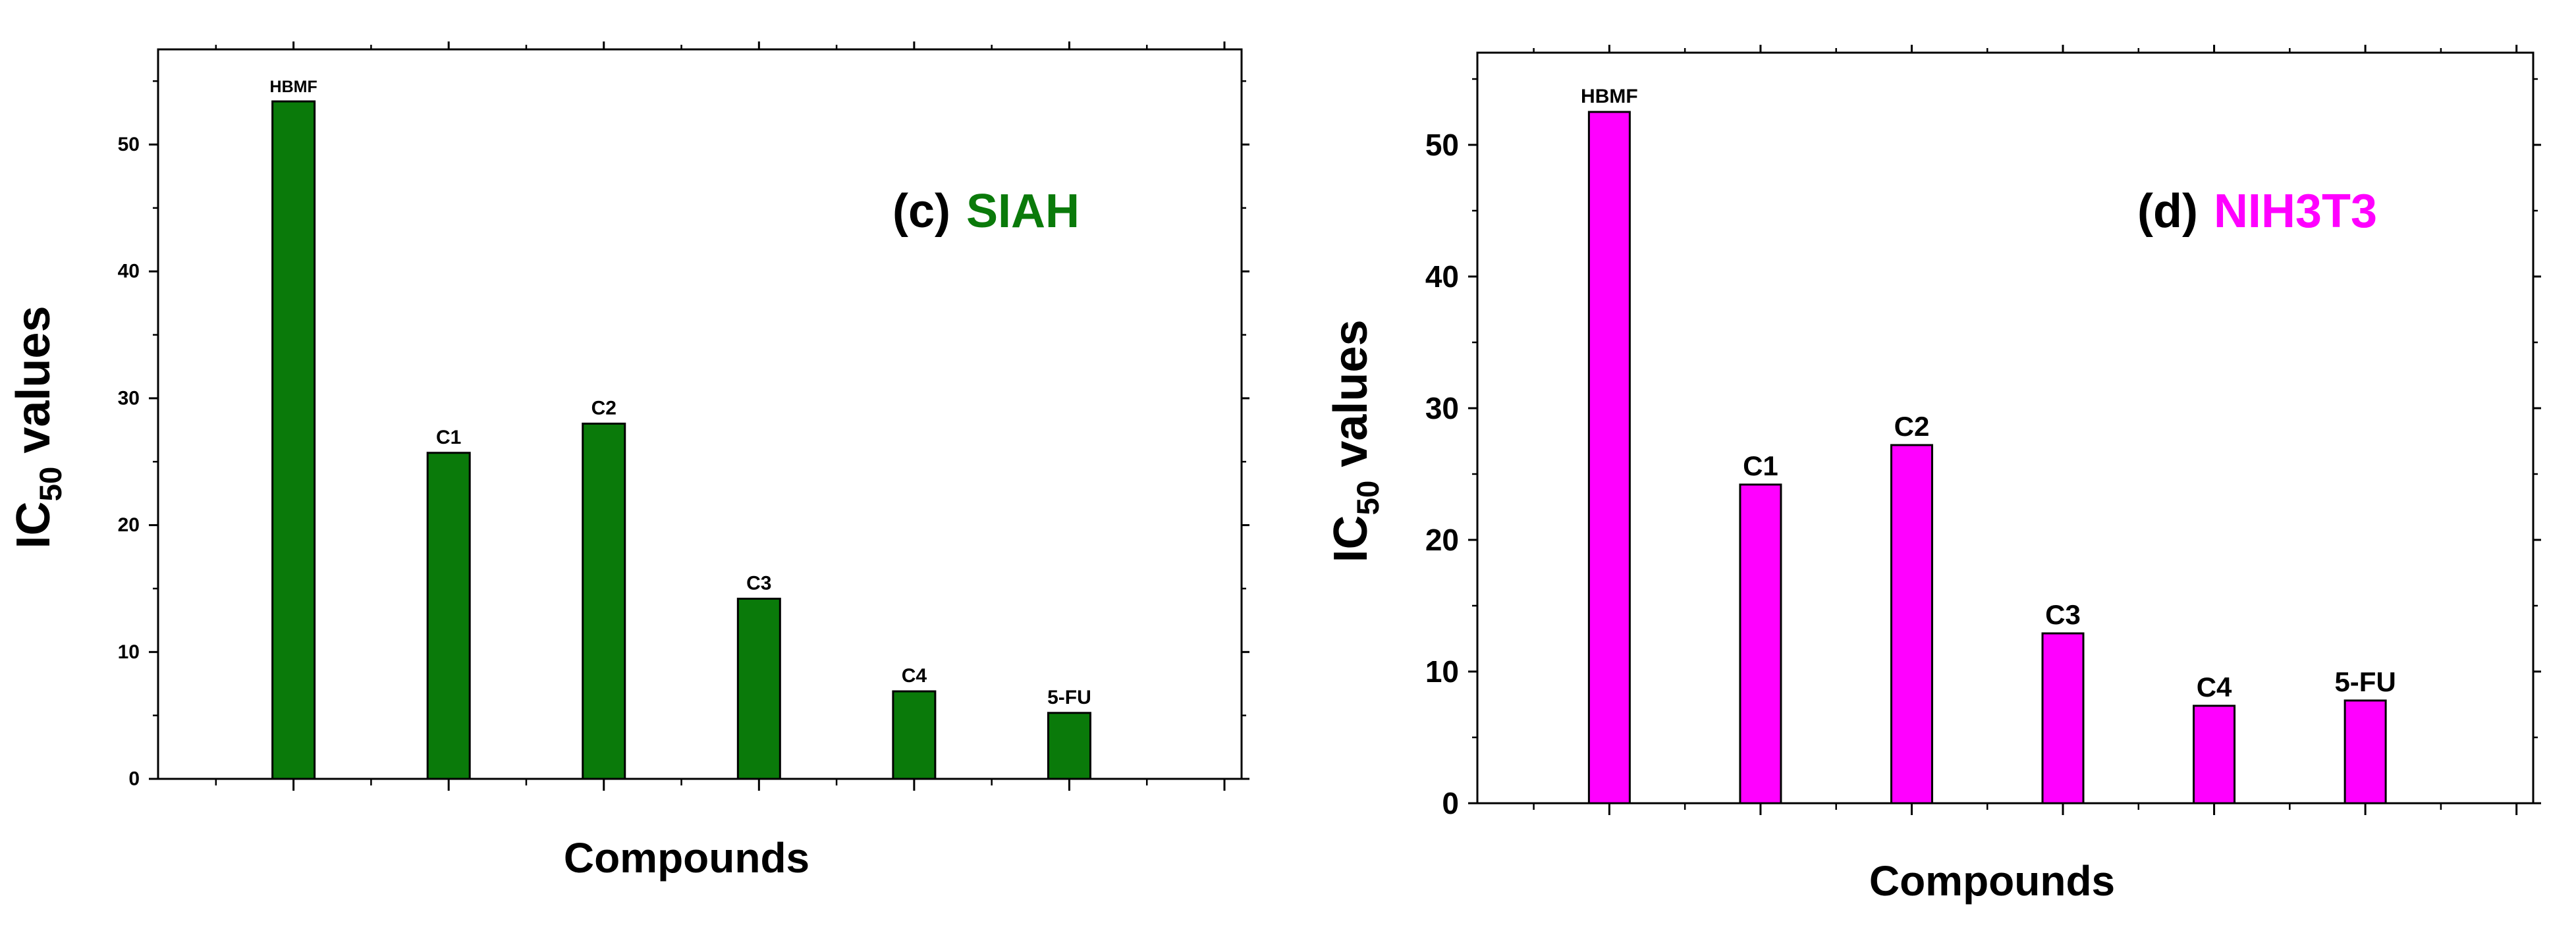  Describe the element at coordinates (2167, 211) in the screenshot. I see `panel-letter: (d)` at that location.